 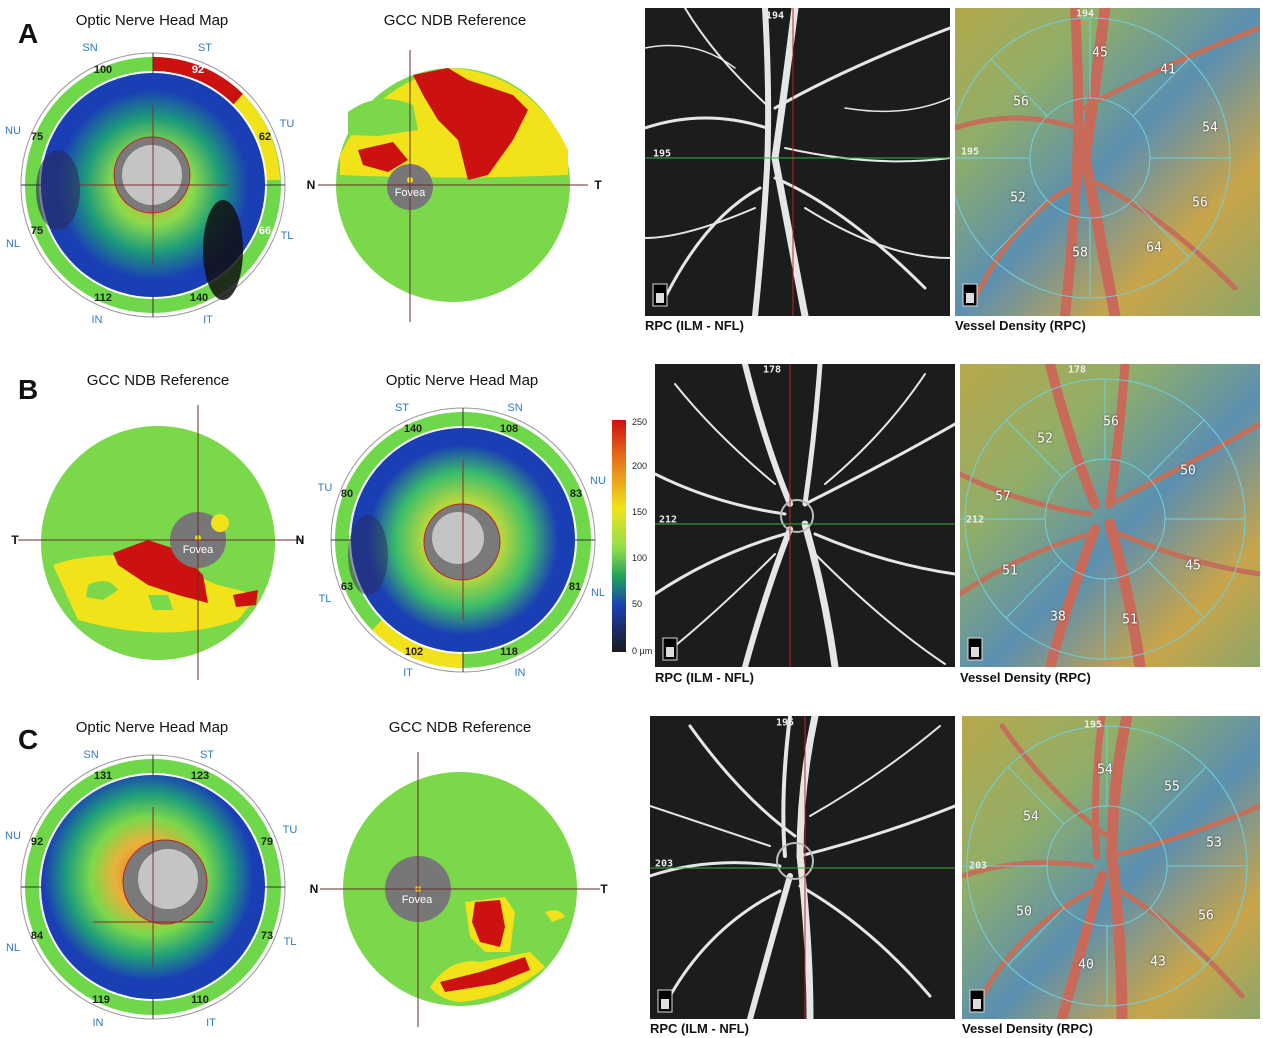 What do you see at coordinates (1025, 677) in the screenshot?
I see `vd-caption-b: Vessel Density (RPC)` at bounding box center [1025, 677].